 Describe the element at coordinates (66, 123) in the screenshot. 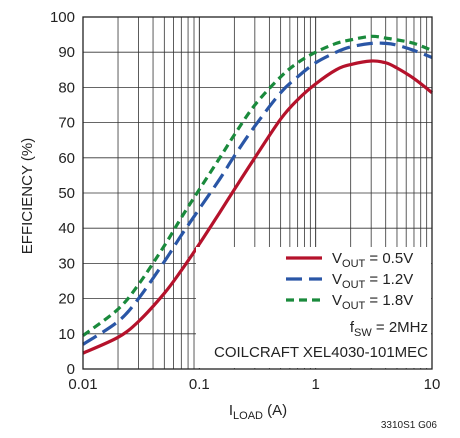

I see `y-tick-label: 70` at that location.